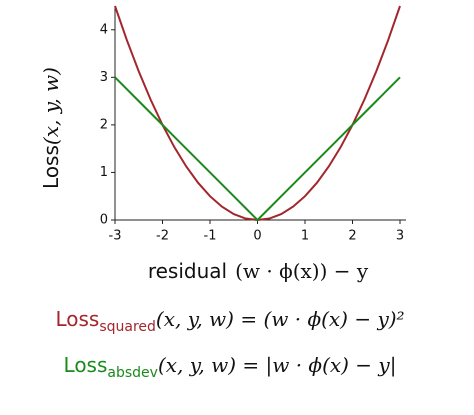 The image size is (474, 415). What do you see at coordinates (305, 236) in the screenshot?
I see `x-tick-label: 1` at bounding box center [305, 236].